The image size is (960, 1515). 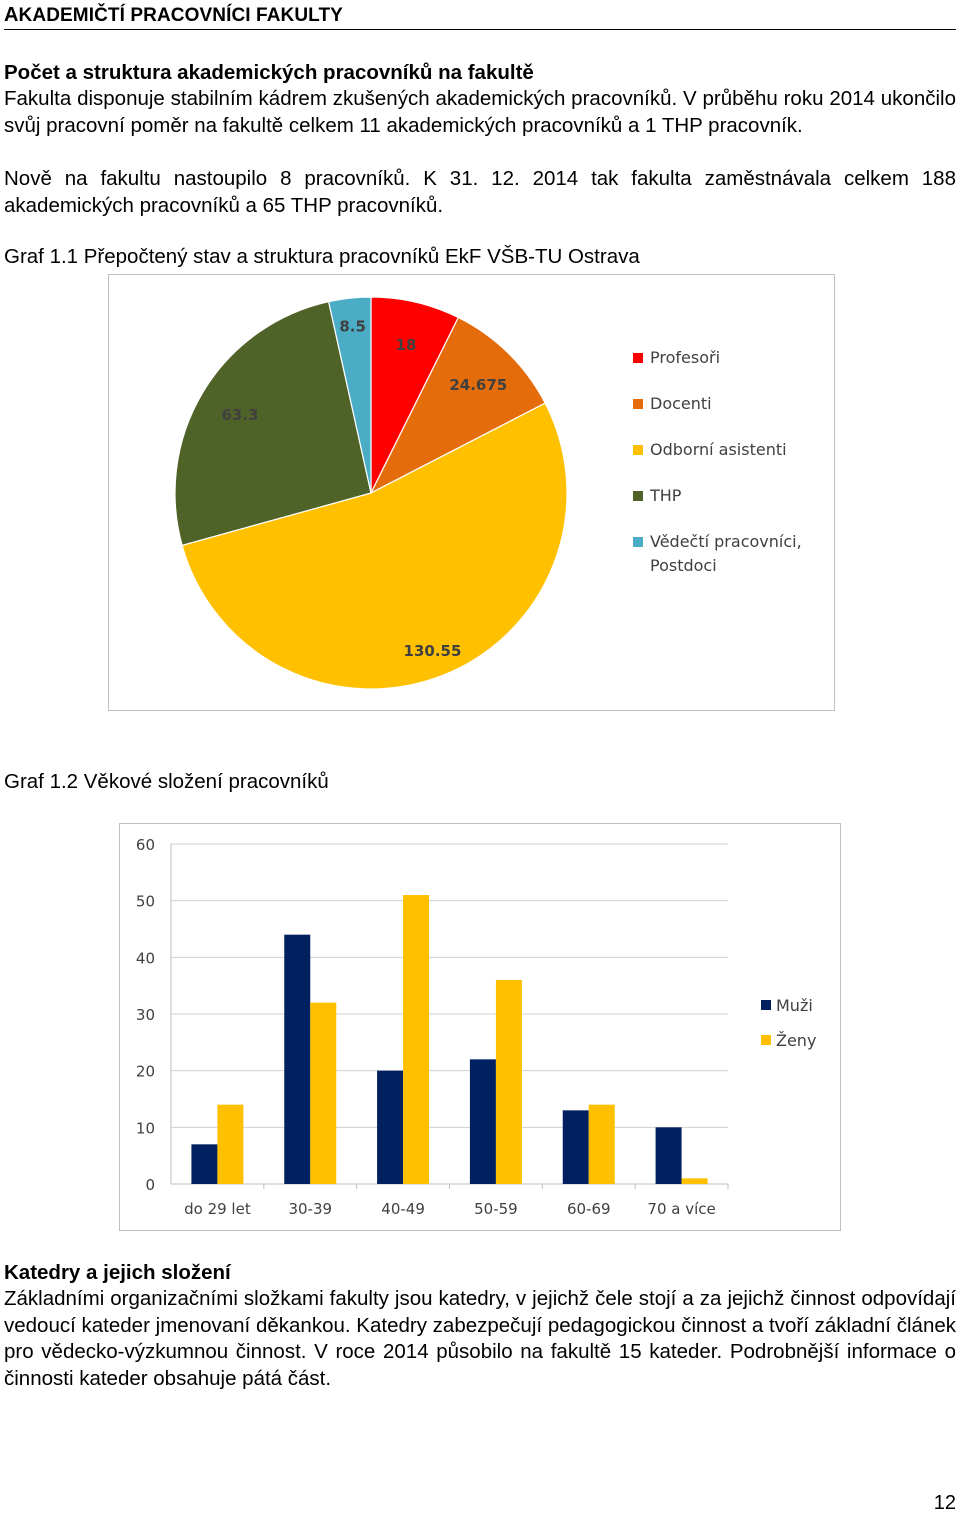 What do you see at coordinates (352, 326) in the screenshot?
I see `pie-data-label-v-de-t-pracovn-ci-postdoci: 8.5` at bounding box center [352, 326].